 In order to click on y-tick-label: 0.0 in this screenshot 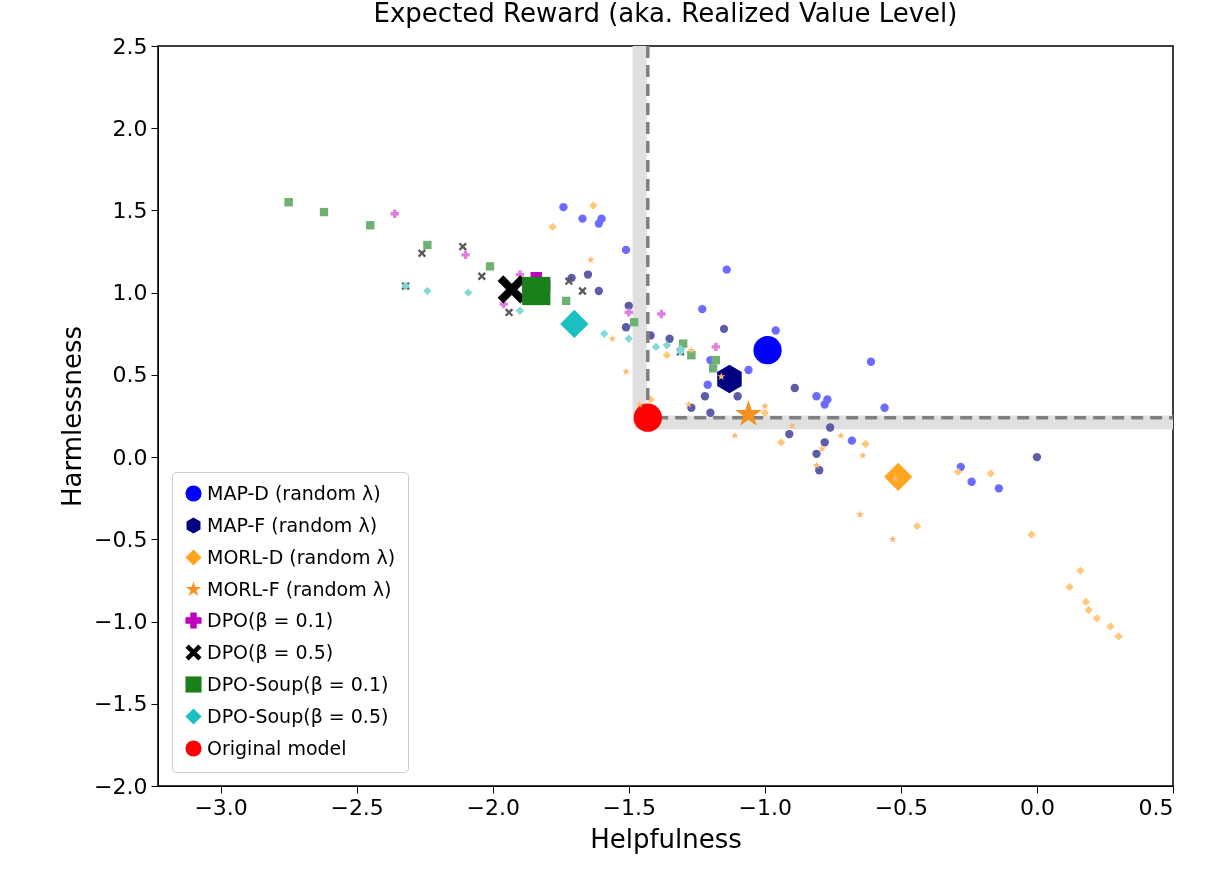, I will do `click(130, 457)`.